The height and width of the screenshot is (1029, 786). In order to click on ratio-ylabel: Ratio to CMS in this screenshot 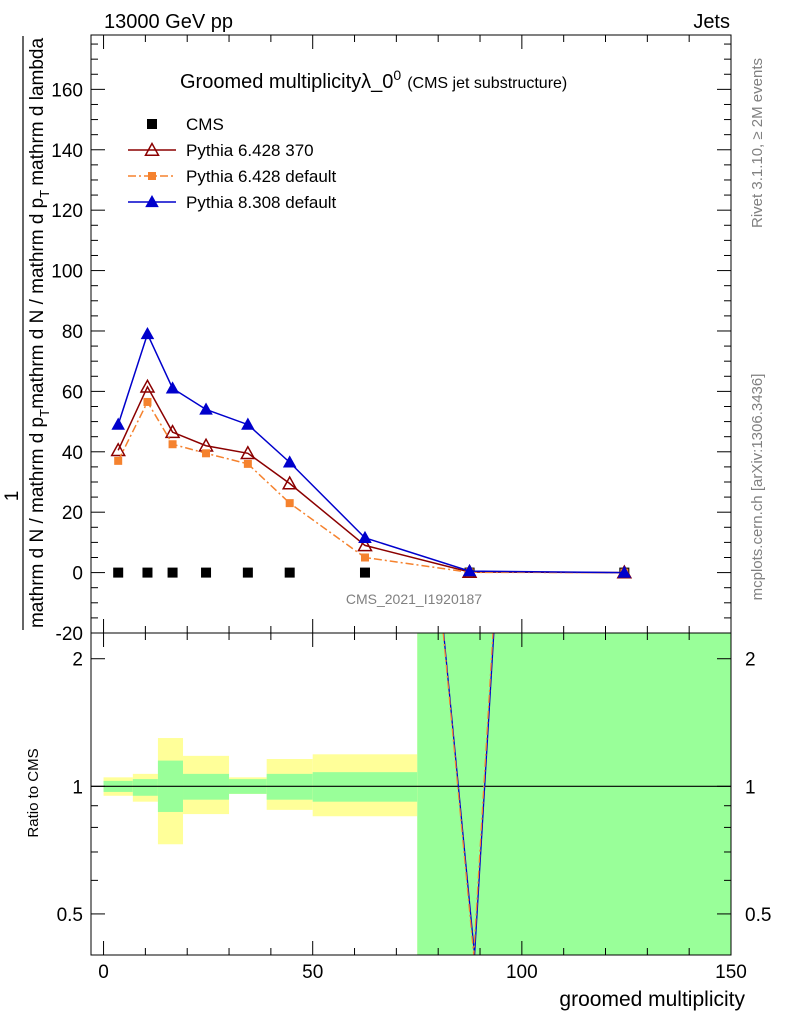, I will do `click(33, 792)`.